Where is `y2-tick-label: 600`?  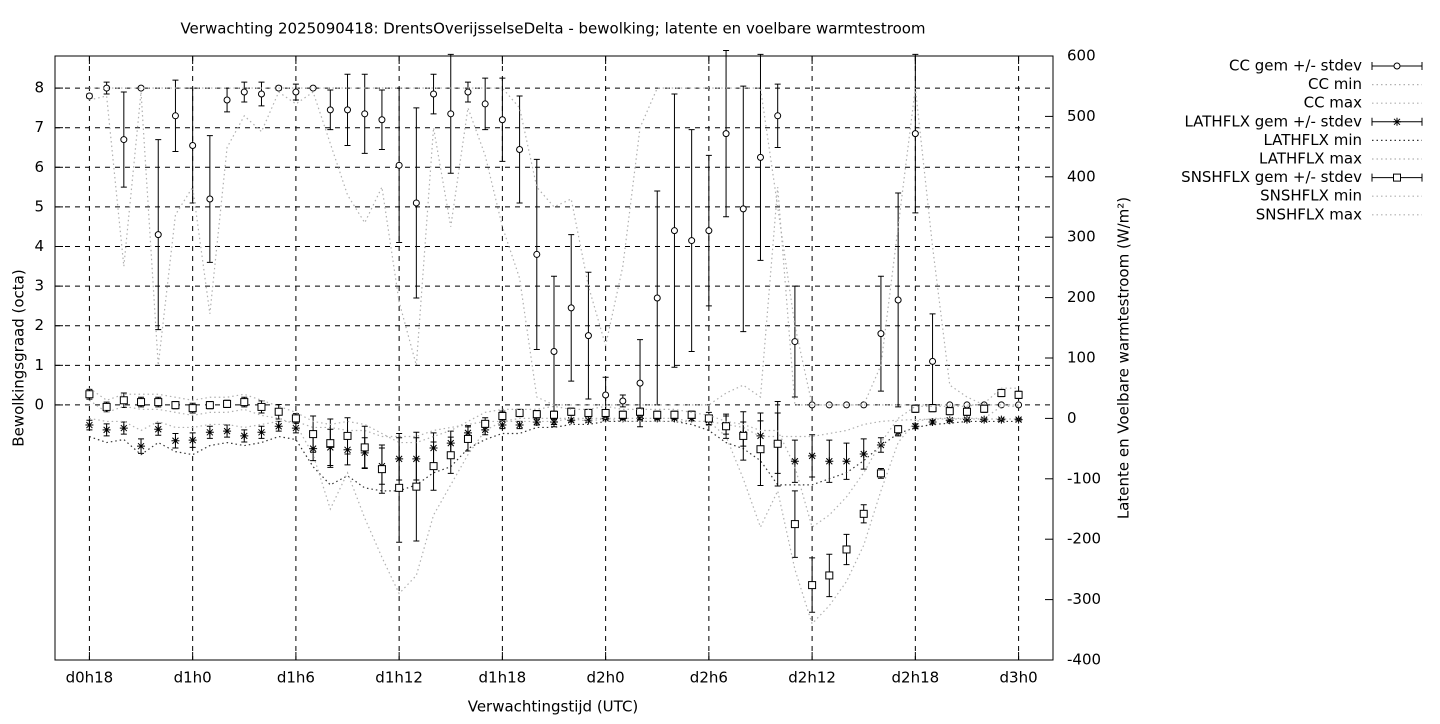 y2-tick-label: 600 is located at coordinates (1081, 56).